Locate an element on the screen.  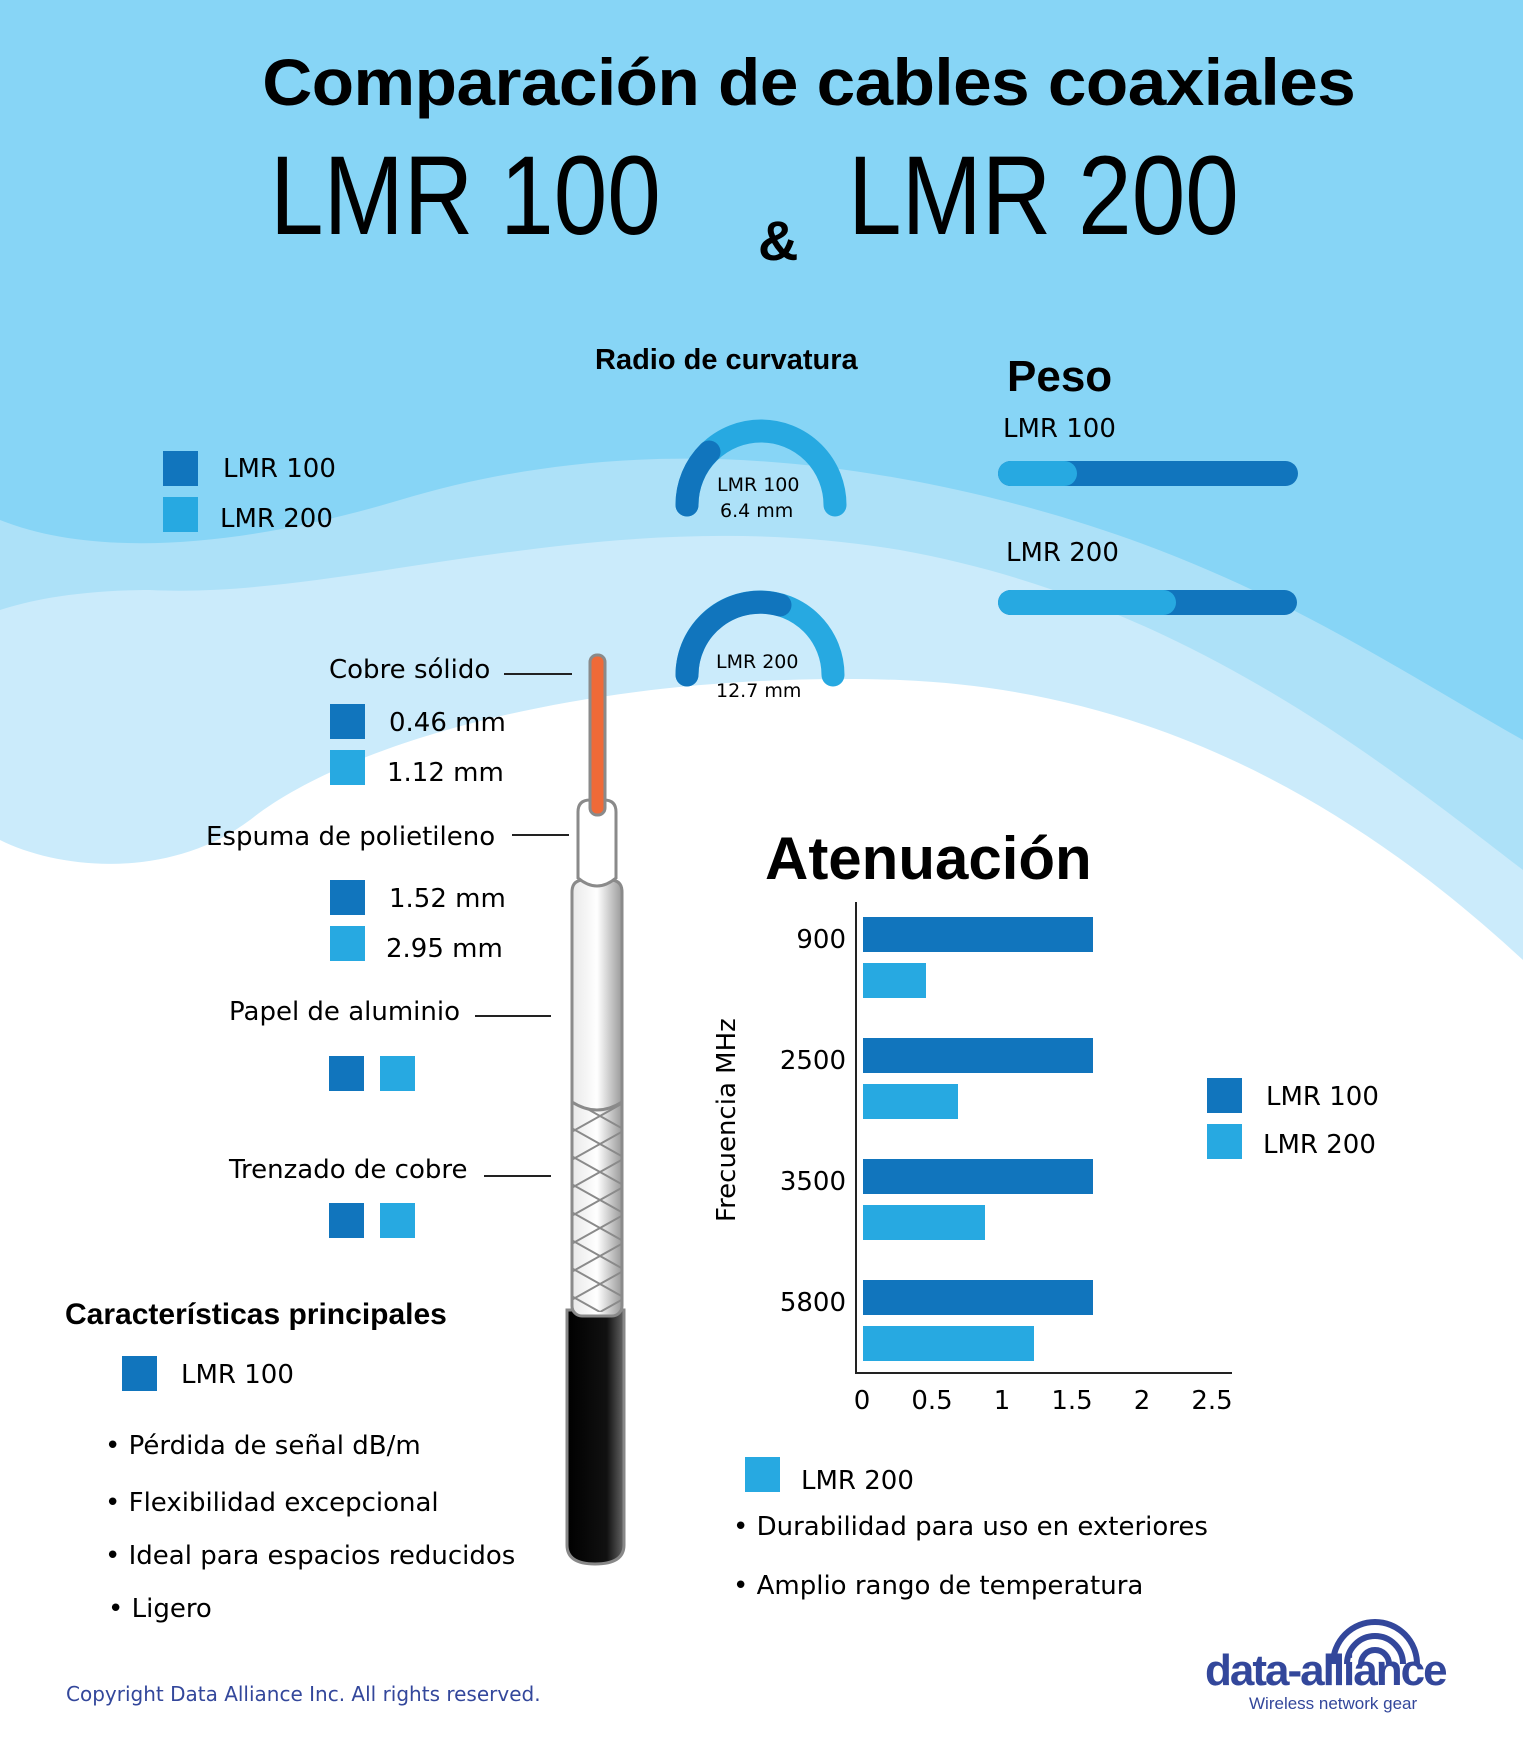
legend-label-lmr100: LMR 100 is located at coordinates (279, 469).